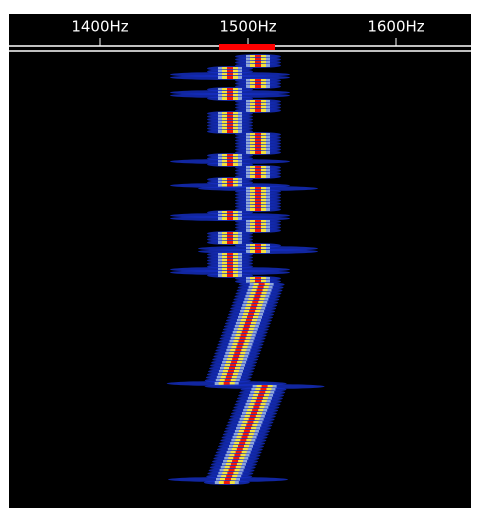 The height and width of the screenshot is (508, 480). I want to click on tick-label: 1600Hz, so click(395, 27).